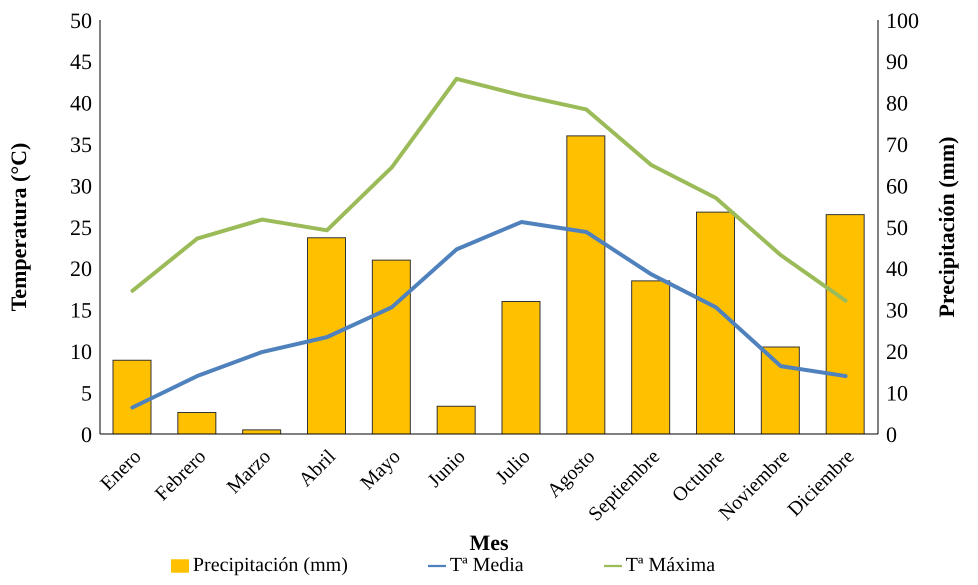 The height and width of the screenshot is (585, 978). I want to click on y2-tick-label: 100, so click(902, 20).